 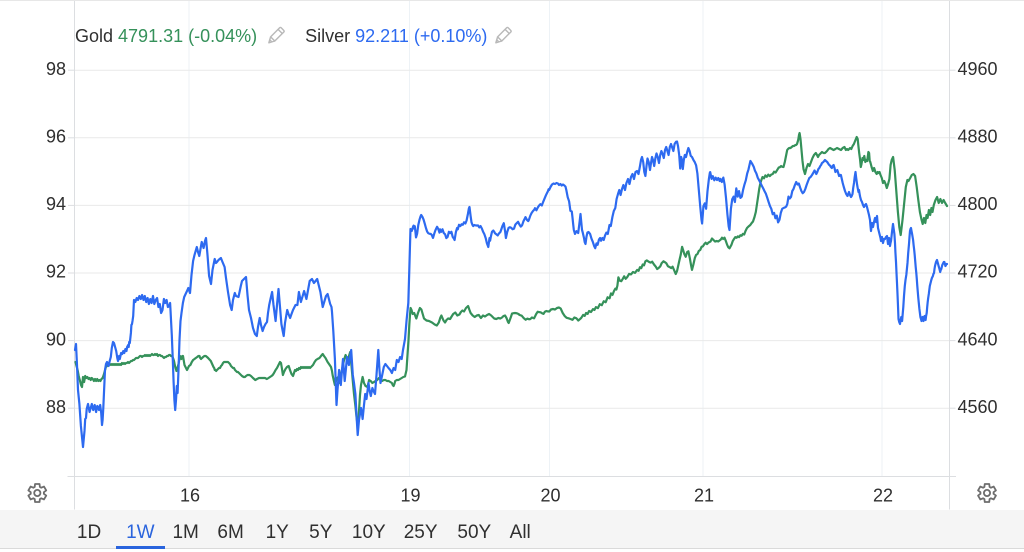 I want to click on svg-text: 94, so click(x=56, y=204).